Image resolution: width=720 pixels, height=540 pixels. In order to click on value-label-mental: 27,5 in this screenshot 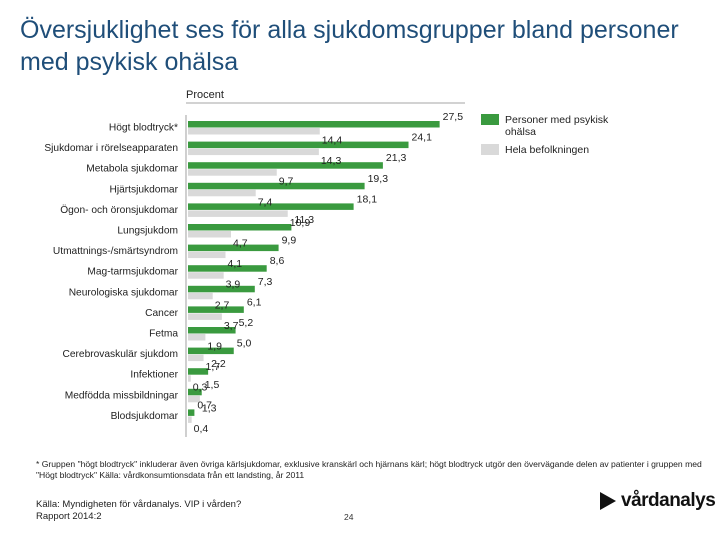, I will do `click(453, 117)`.